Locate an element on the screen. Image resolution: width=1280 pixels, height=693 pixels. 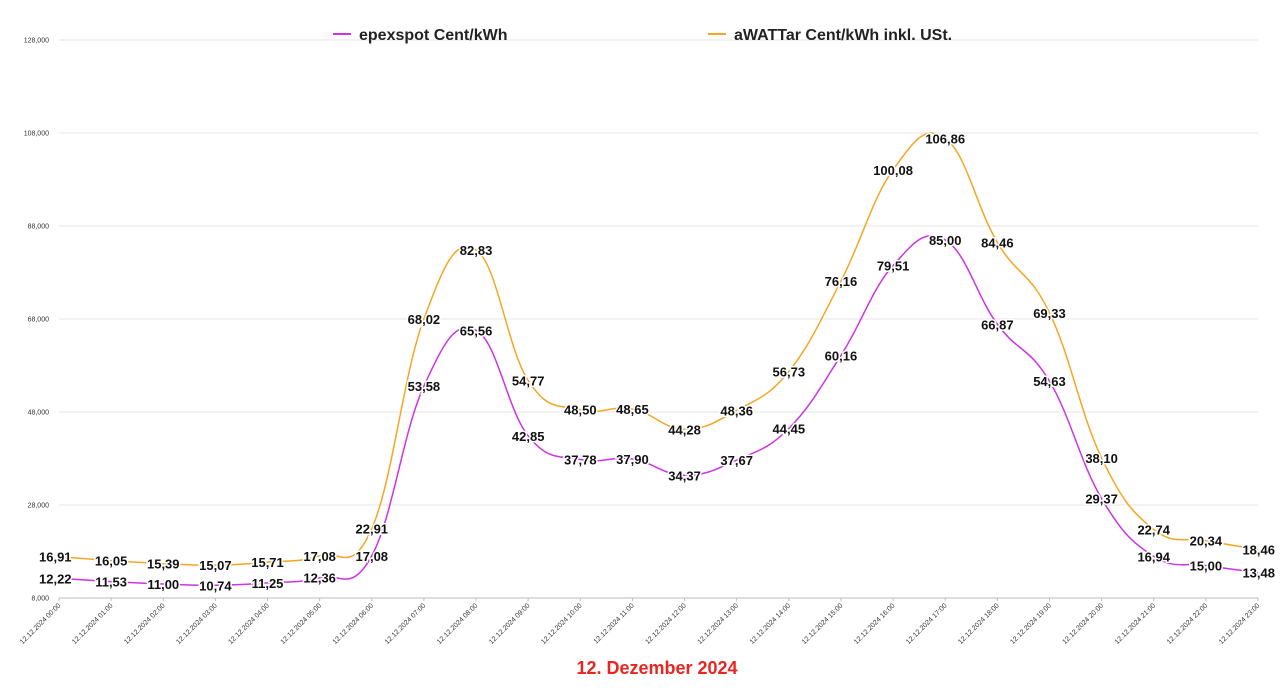
data-label: 48,36 is located at coordinates (736, 410).